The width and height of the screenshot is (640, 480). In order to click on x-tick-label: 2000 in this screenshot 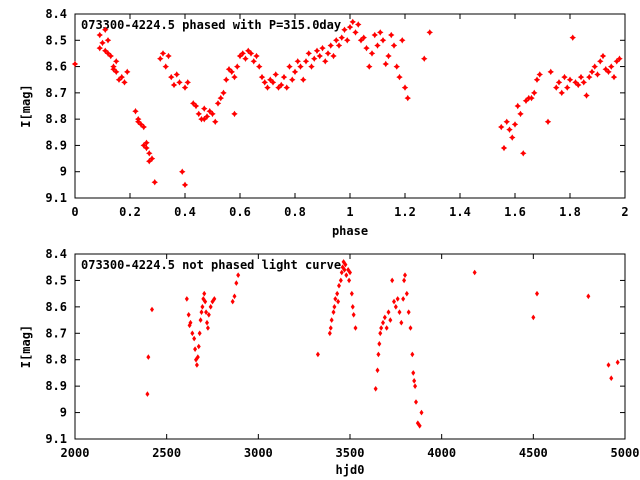, I will do `click(75, 453)`.